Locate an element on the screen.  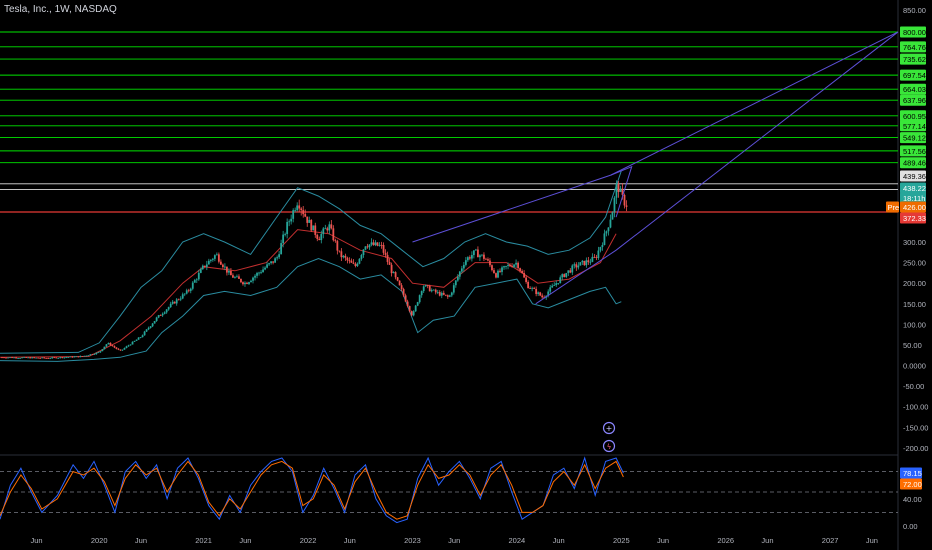
price-tick-label-6: 50.00 is located at coordinates (912, 345).